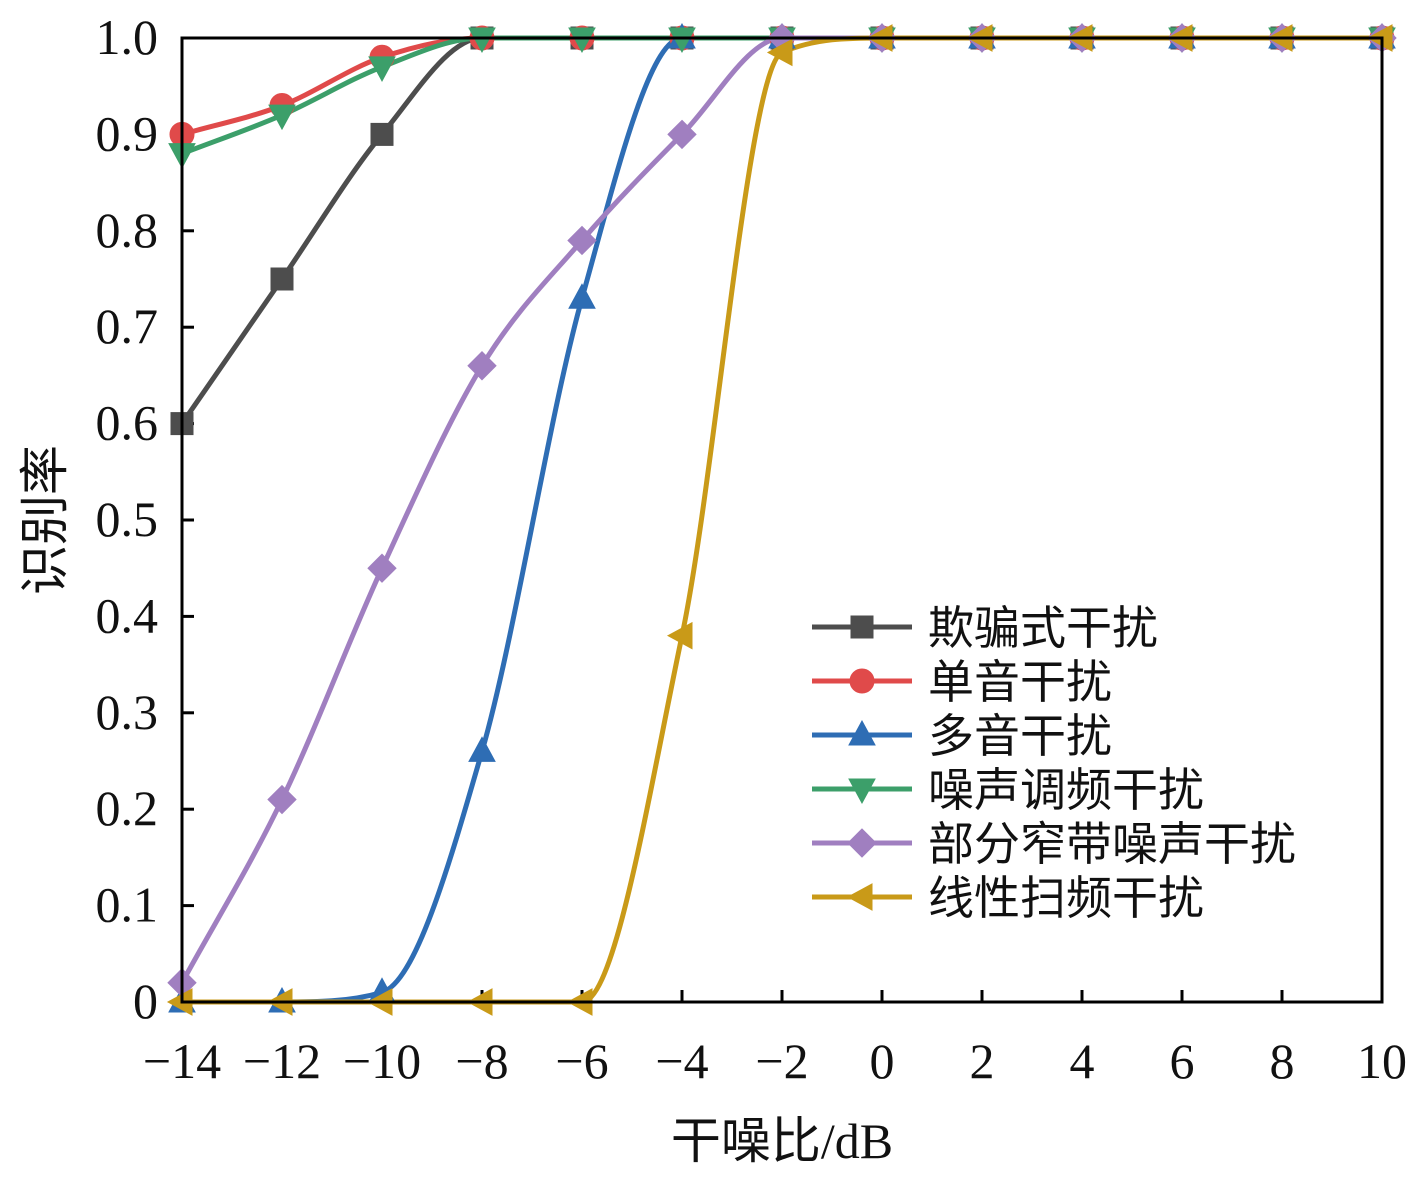  Describe the element at coordinates (127, 712) in the screenshot. I see `y-tick-label: 0.3` at that location.